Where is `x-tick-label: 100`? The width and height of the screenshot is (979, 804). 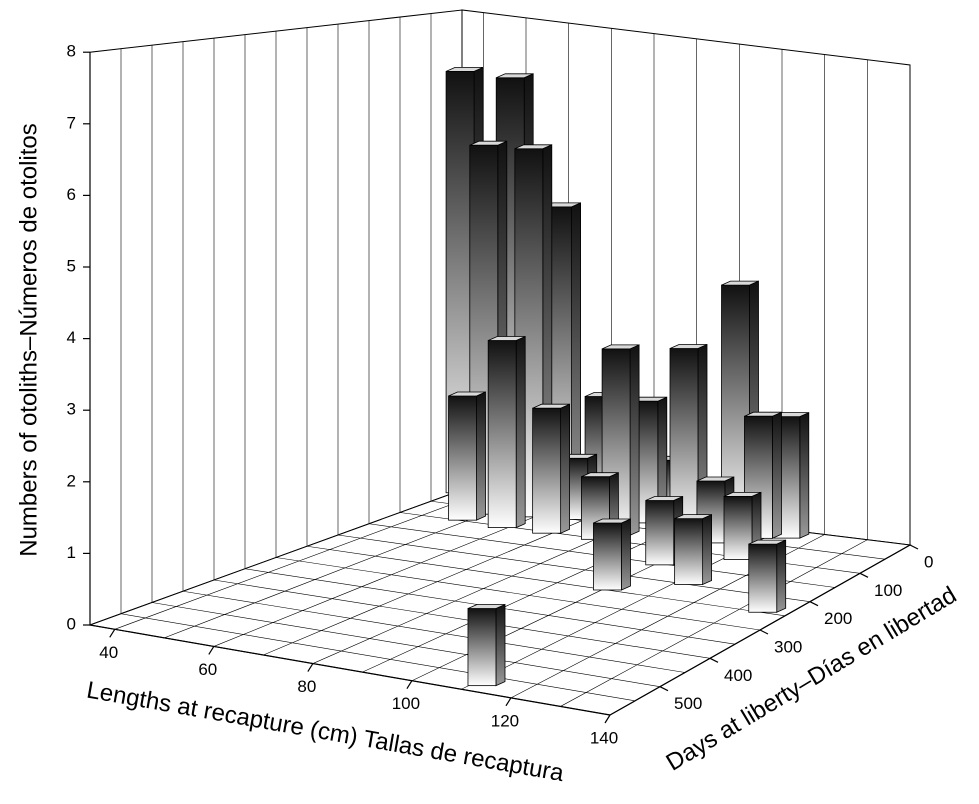
x-tick-label: 100 is located at coordinates (406, 703).